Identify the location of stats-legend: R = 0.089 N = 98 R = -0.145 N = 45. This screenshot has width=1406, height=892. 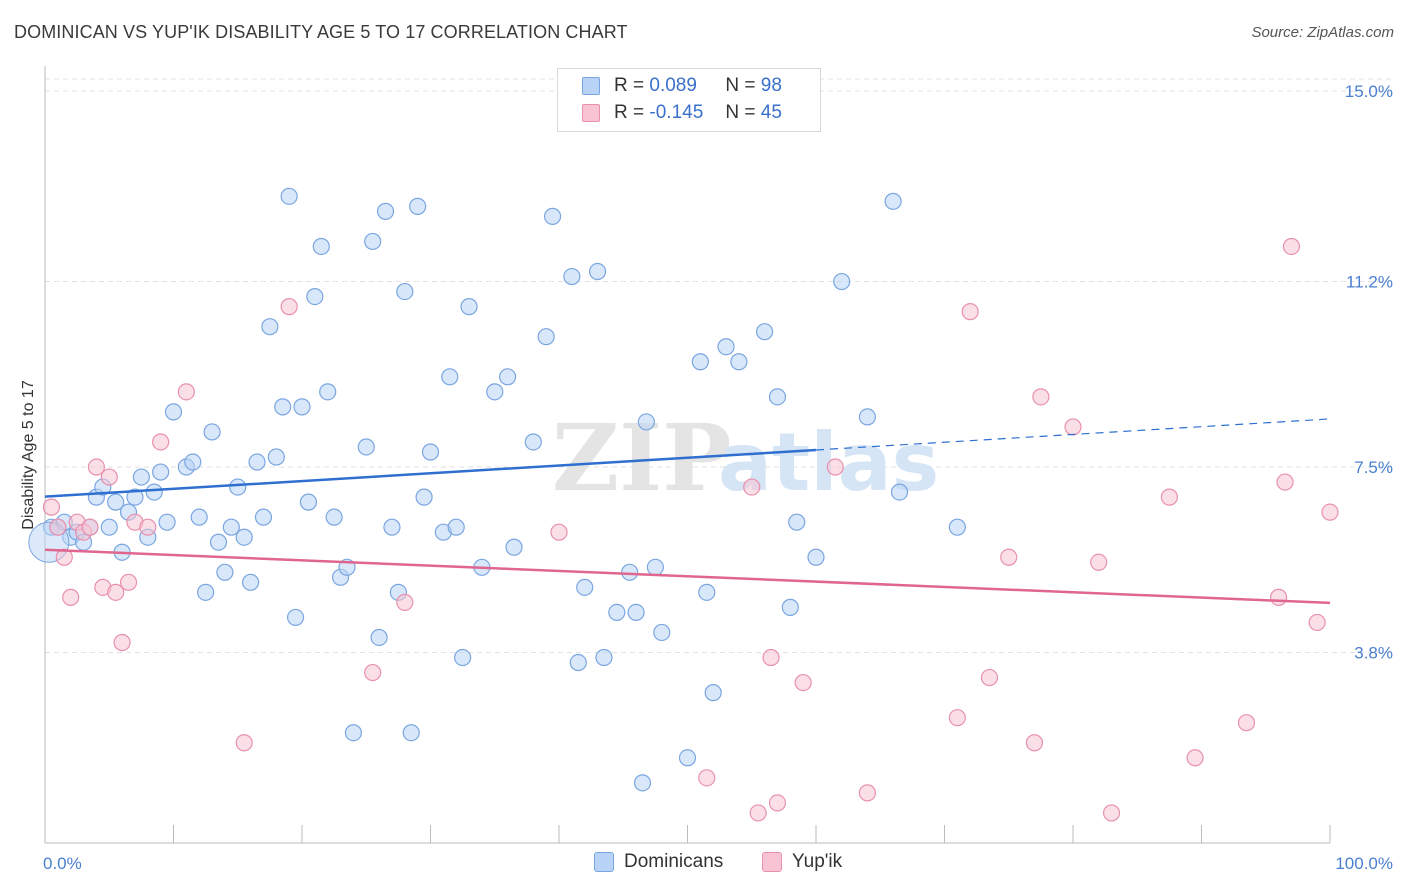
(689, 100).